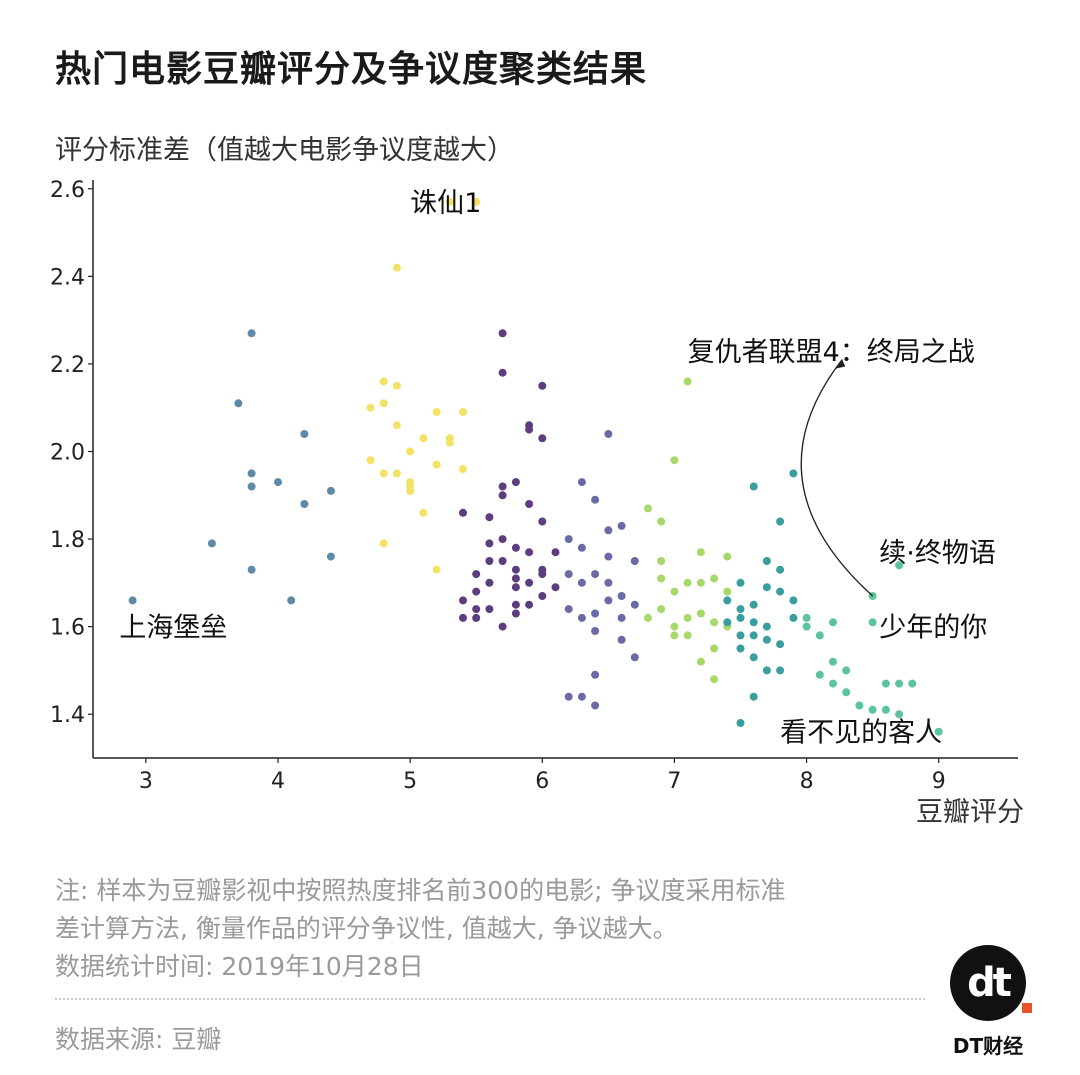  I want to click on annotation-label: 看不见的客人, so click(861, 733).